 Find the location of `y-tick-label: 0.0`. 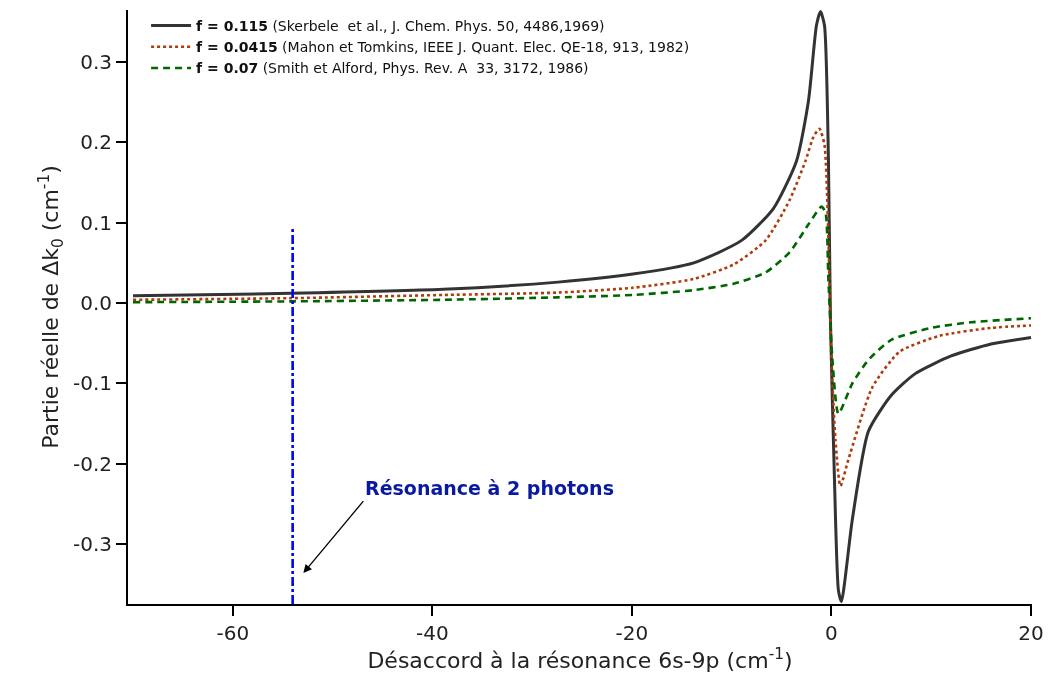

y-tick-label: 0.0 is located at coordinates (96, 302).